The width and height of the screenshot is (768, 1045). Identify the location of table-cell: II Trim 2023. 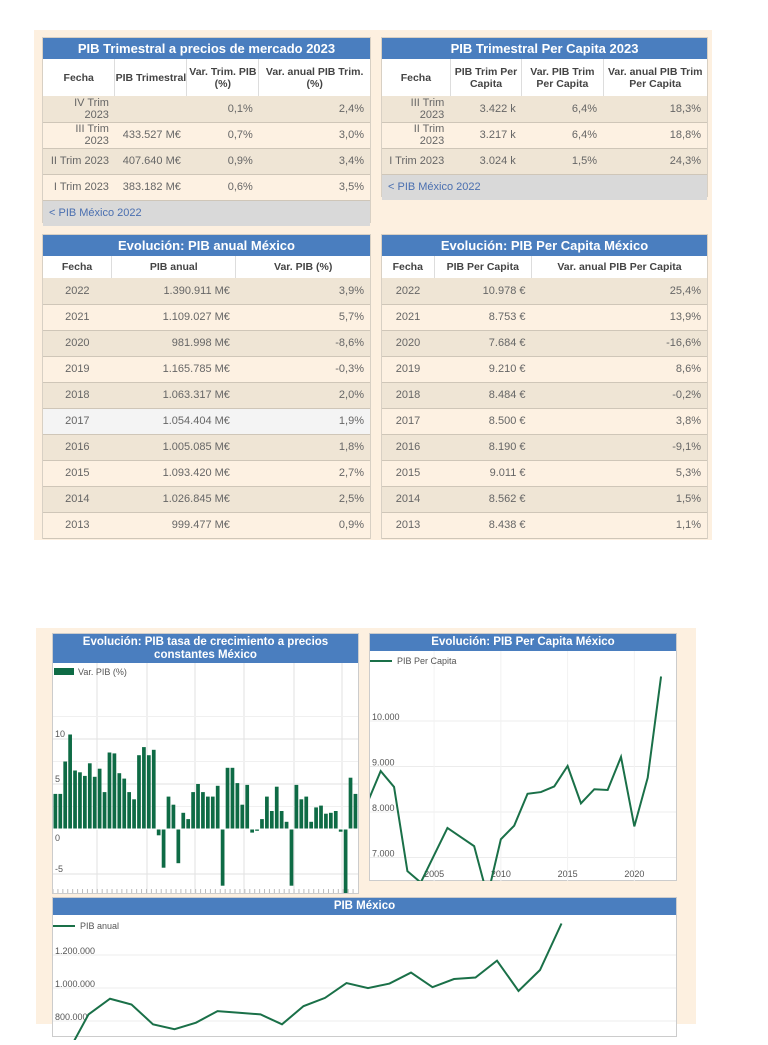
(416, 135).